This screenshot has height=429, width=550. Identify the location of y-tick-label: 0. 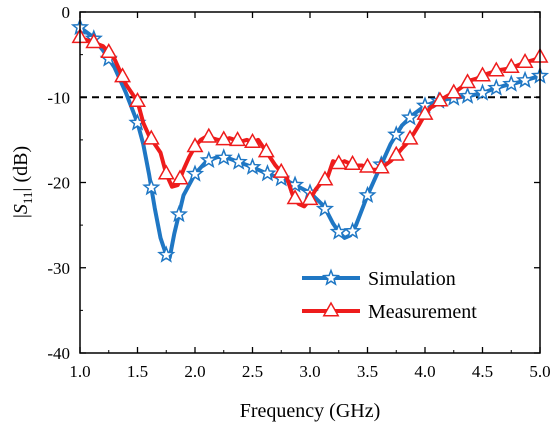
(66, 12).